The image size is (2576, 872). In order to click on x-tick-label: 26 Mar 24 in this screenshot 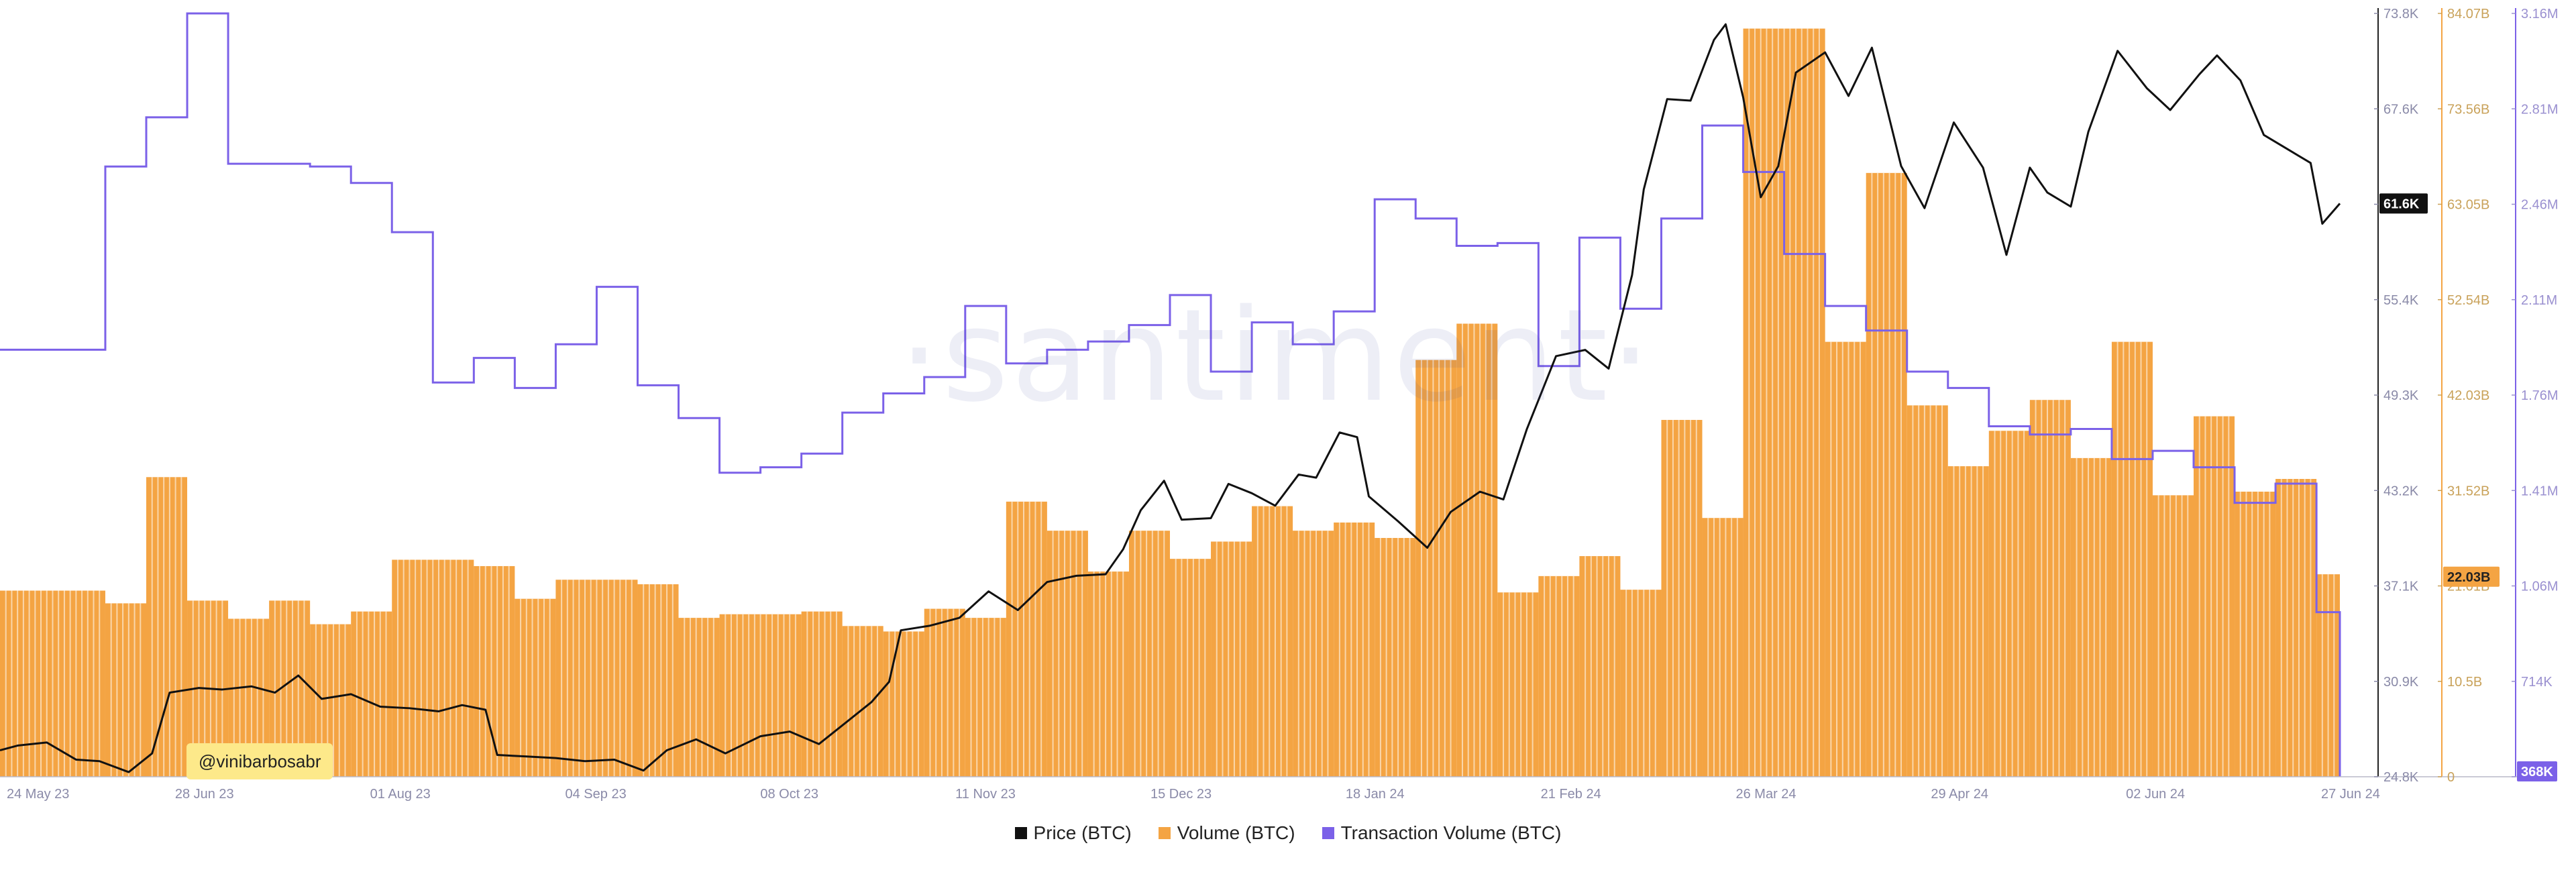, I will do `click(1766, 795)`.